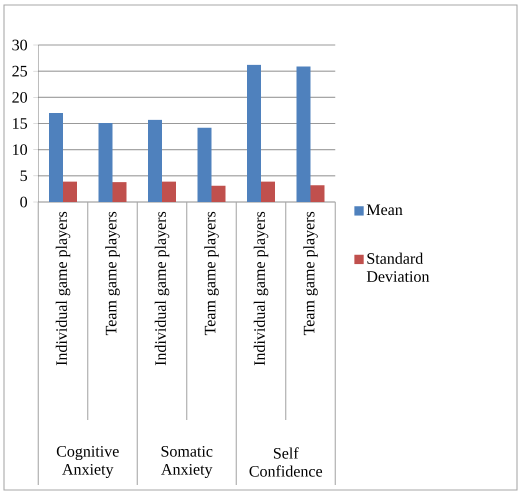 The width and height of the screenshot is (522, 494). Describe the element at coordinates (24, 202) in the screenshot. I see `y-tick-label: 0` at that location.